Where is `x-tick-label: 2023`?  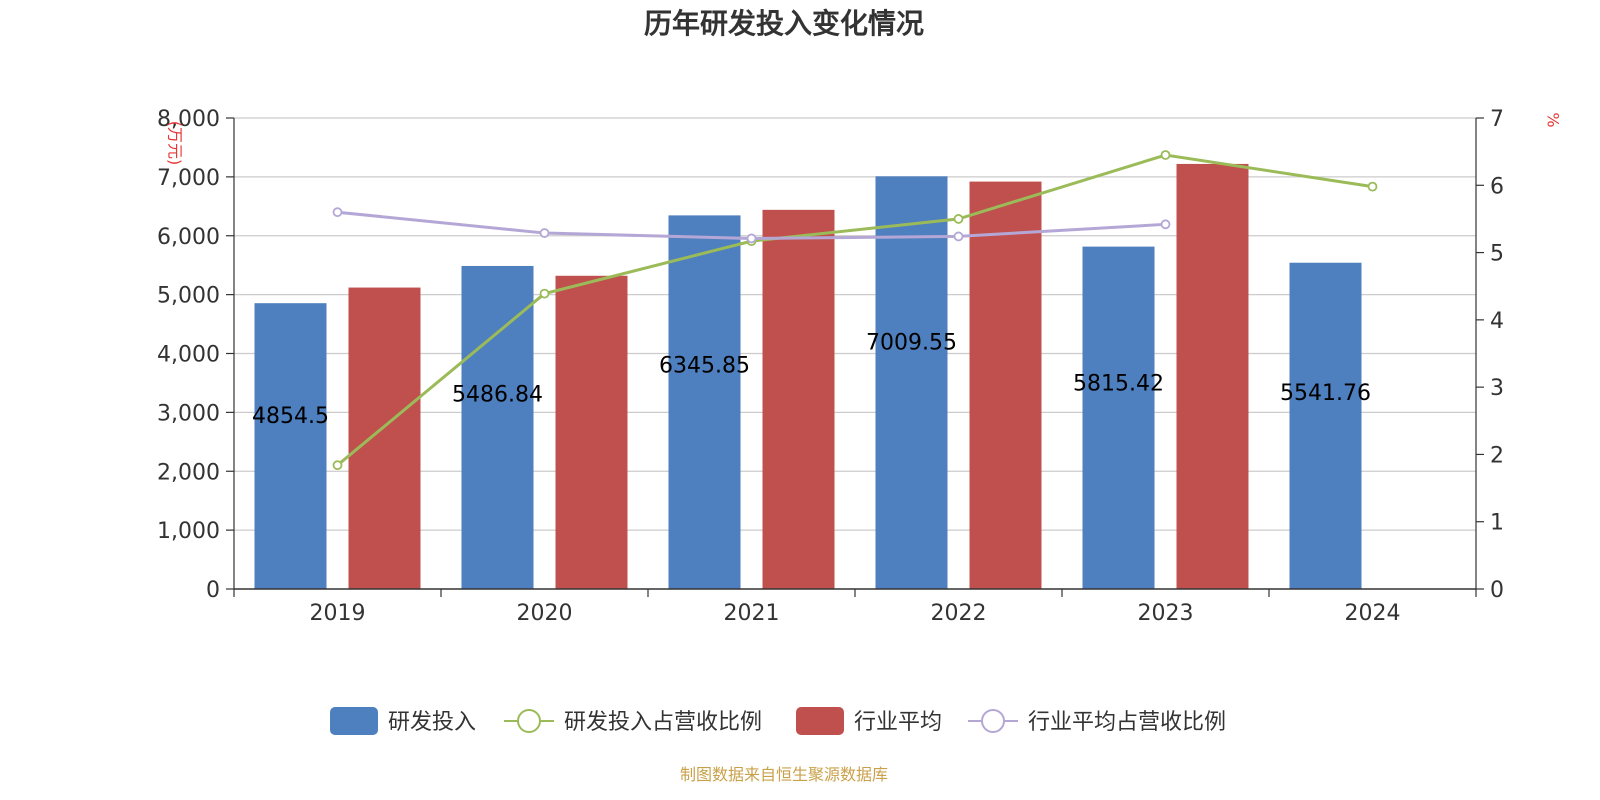 x-tick-label: 2023 is located at coordinates (1166, 613).